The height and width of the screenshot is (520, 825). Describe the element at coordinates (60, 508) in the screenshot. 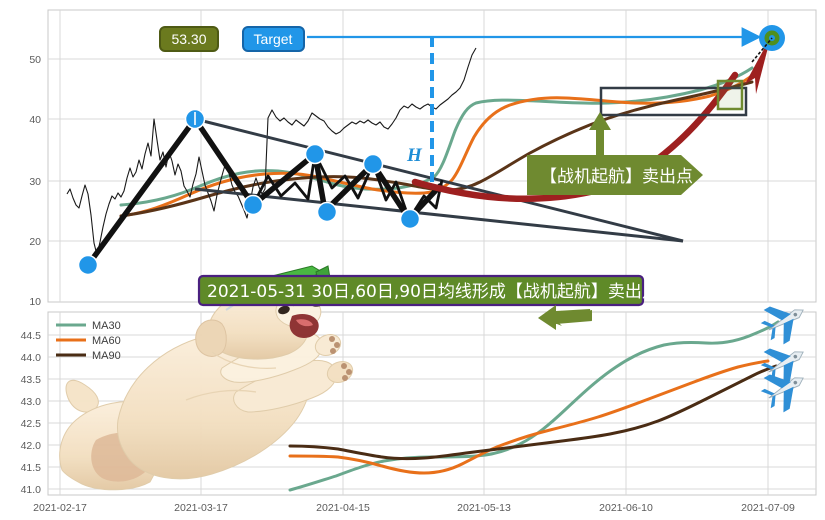

I see `x-tick-0: 2021-02-17` at that location.